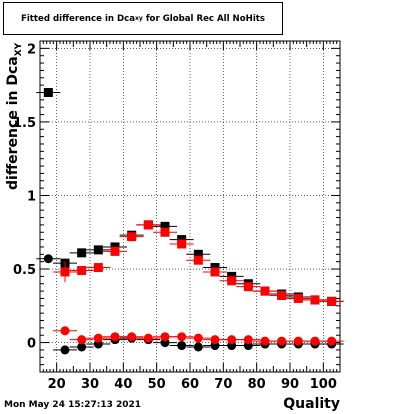 The image size is (400, 414). What do you see at coordinates (24, 123) in the screenshot?
I see `y-tick-label: 1.5` at bounding box center [24, 123].